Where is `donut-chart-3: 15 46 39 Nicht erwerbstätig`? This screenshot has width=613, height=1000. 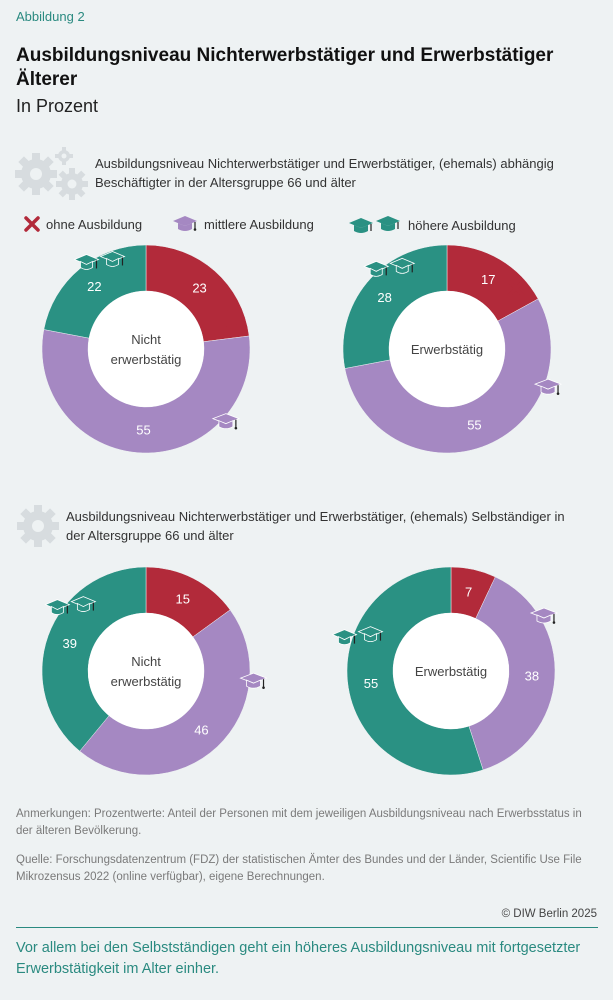
donut-chart-3: 15 46 39 Nicht erwerbstätig is located at coordinates (154, 671).